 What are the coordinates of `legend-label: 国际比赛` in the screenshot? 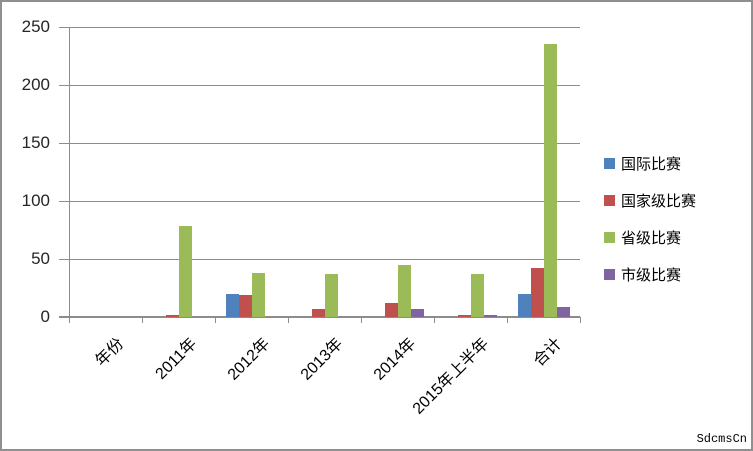 It's located at (651, 164).